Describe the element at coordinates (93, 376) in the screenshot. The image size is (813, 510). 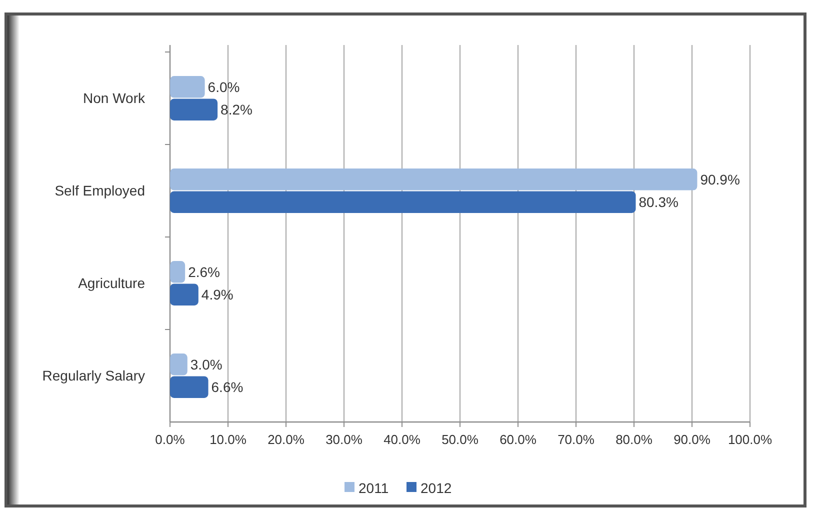
I see `y-tick-label: Regularly Salary` at that location.